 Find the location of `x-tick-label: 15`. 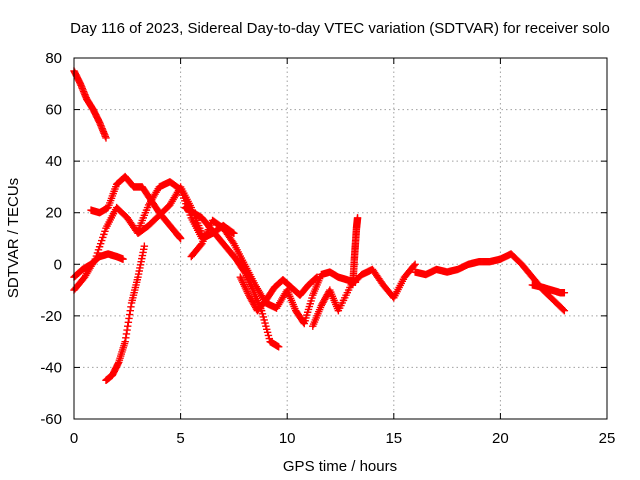

x-tick-label: 15 is located at coordinates (393, 438).